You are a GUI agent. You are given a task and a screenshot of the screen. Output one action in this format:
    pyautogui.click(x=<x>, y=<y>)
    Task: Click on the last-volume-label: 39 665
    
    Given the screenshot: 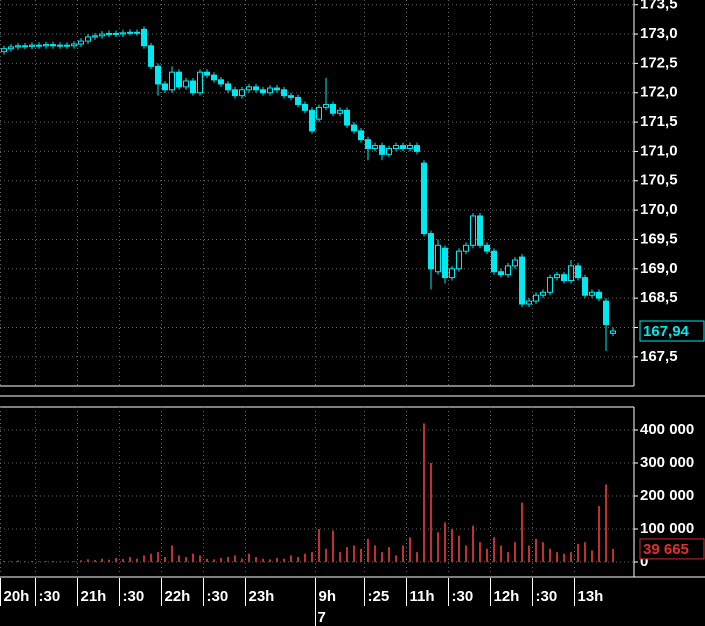 What is the action you would take?
    pyautogui.click(x=666, y=549)
    